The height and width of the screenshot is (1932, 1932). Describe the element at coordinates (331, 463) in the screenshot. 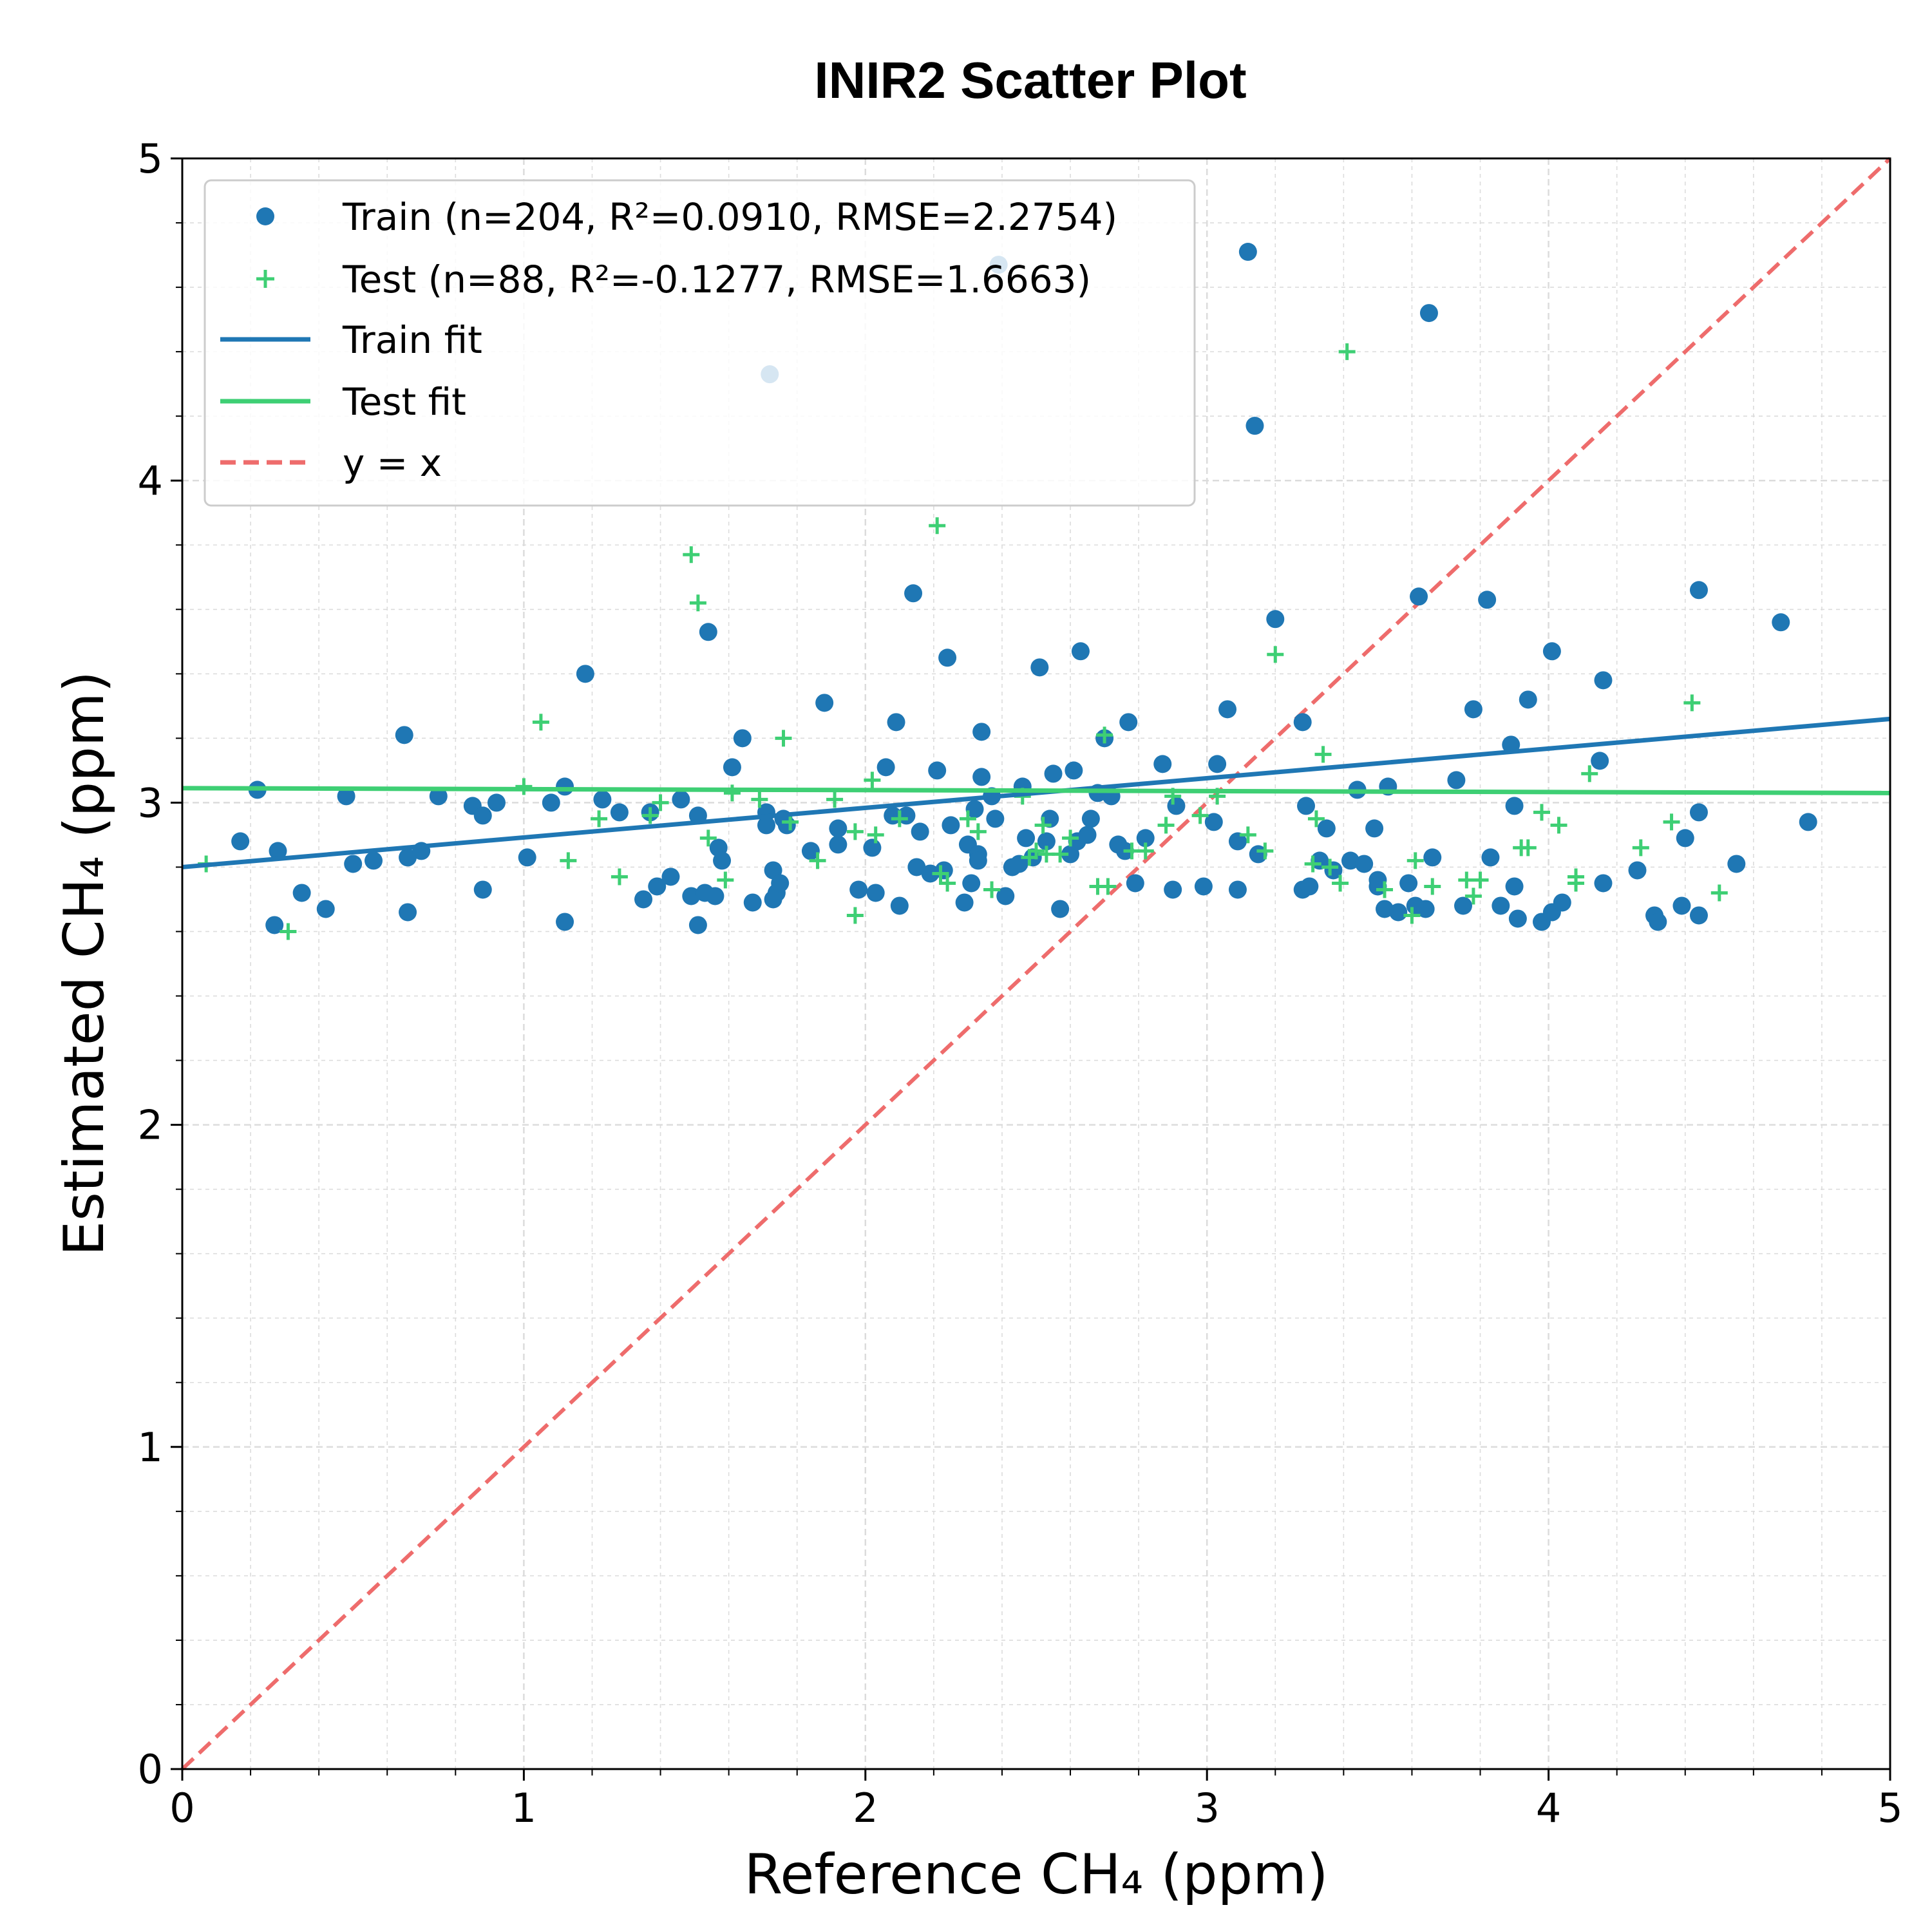

I see `legend-item-identity: y = x` at that location.